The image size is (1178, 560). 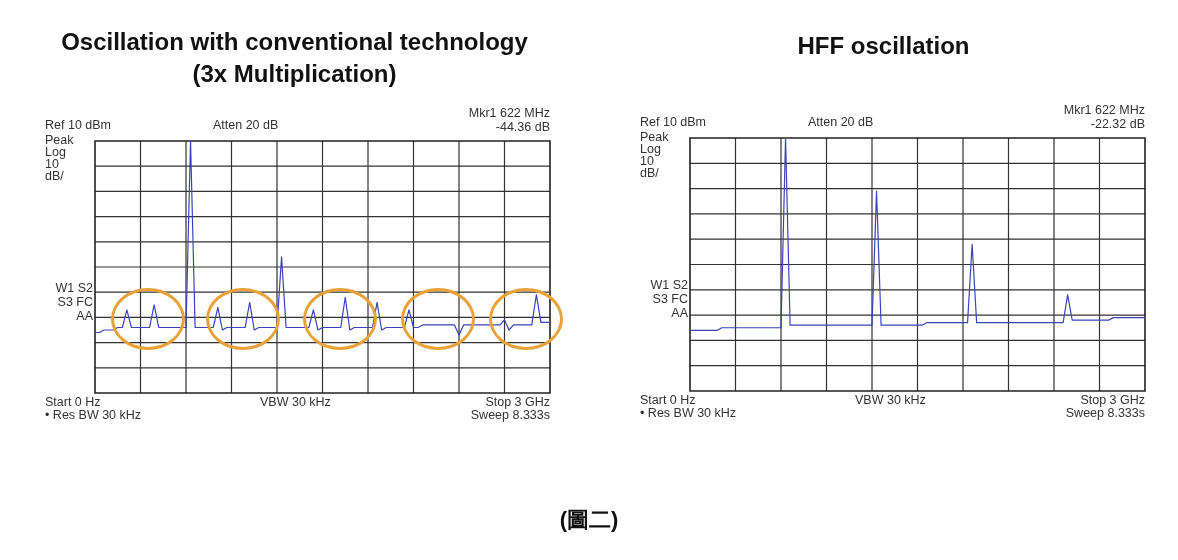 I want to click on text: (圖二), so click(x=589, y=520).